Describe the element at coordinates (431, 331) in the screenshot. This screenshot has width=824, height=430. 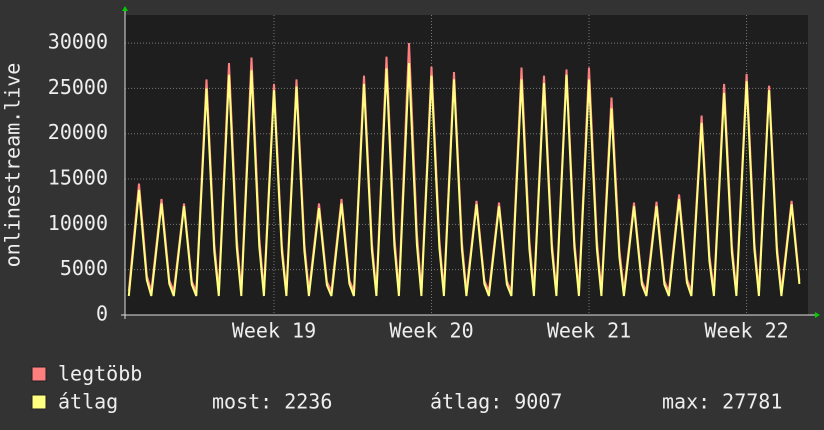
I see `x-tick-label: Week 20` at that location.